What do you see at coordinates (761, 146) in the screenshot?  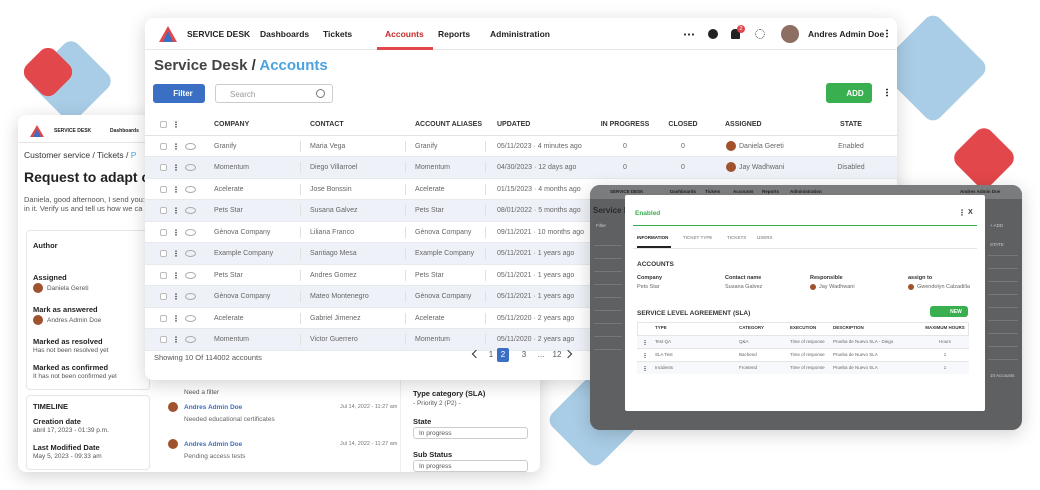 I see `cell: Daniela Gereti` at bounding box center [761, 146].